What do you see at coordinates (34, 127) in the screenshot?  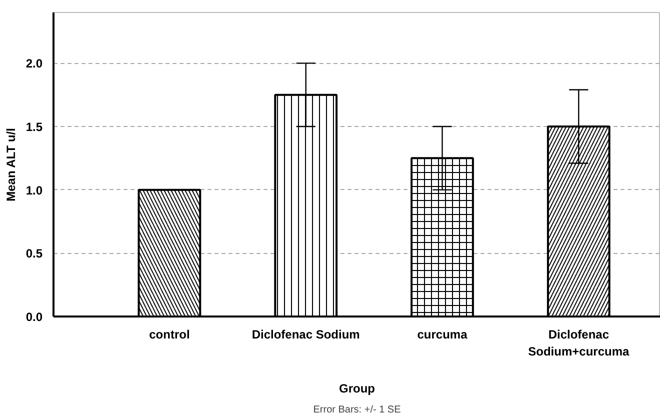 I see `y-tick-label: 1.5` at bounding box center [34, 127].